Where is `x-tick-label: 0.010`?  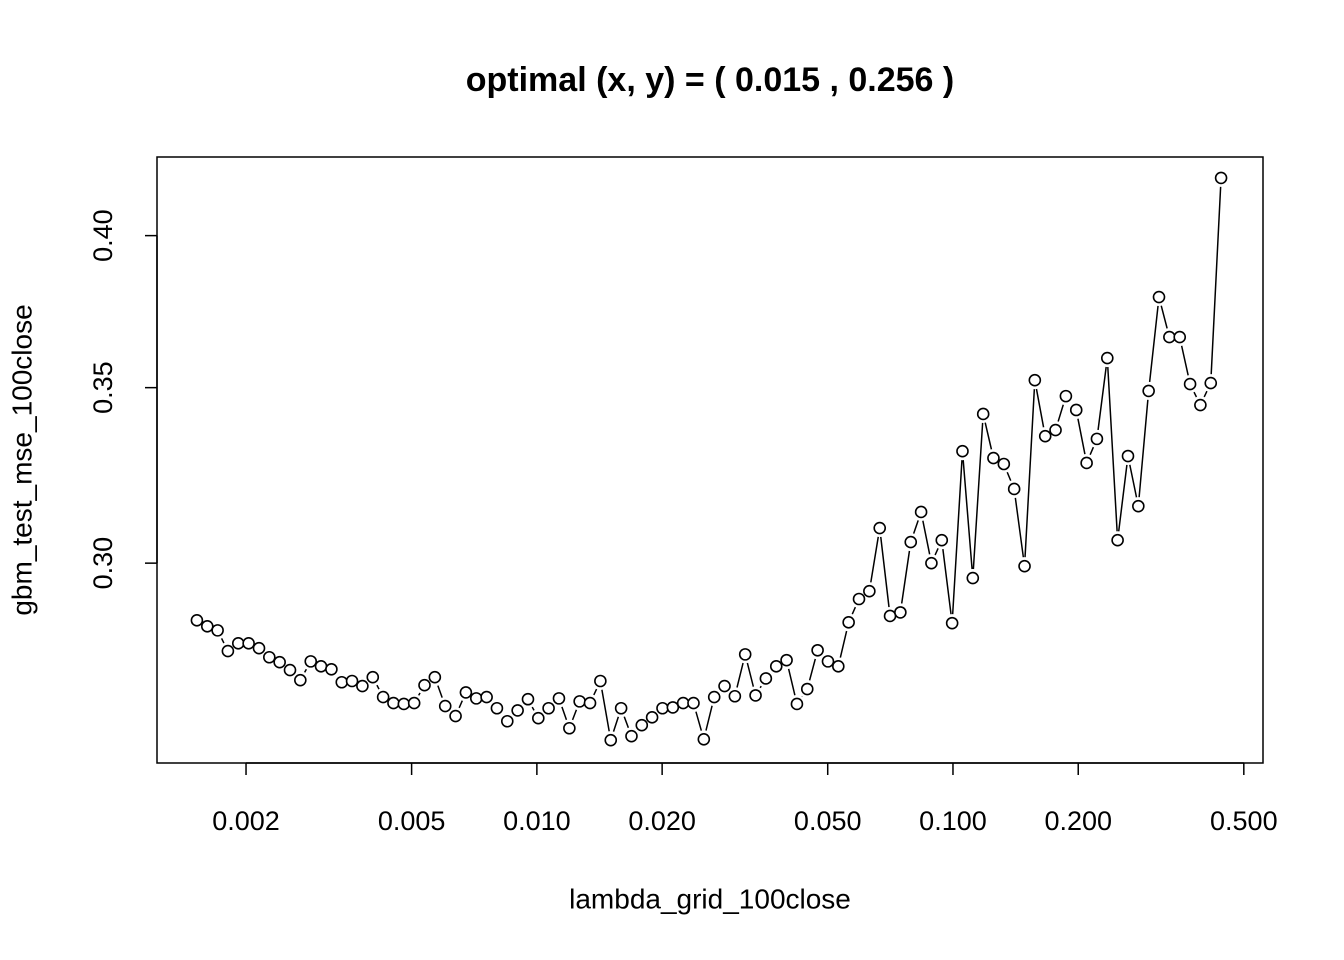
x-tick-label: 0.010 is located at coordinates (537, 821).